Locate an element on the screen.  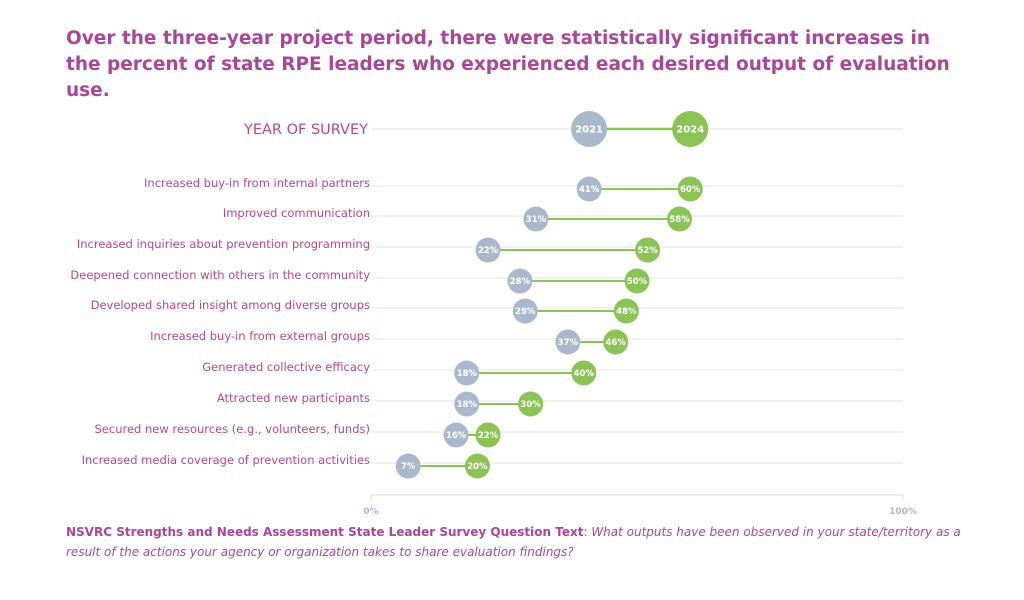
point-2024-label: 48% is located at coordinates (626, 312).